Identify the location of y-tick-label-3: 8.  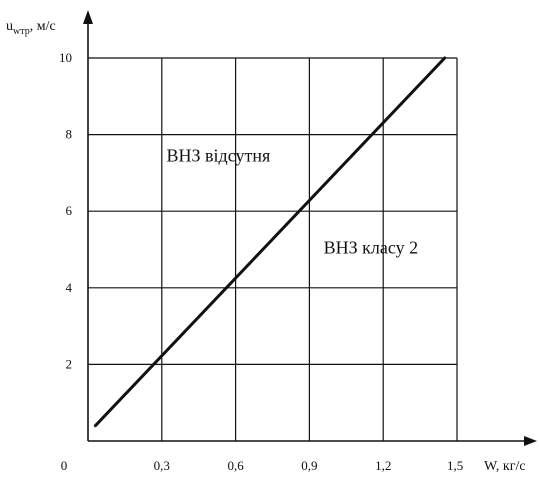
(69, 134).